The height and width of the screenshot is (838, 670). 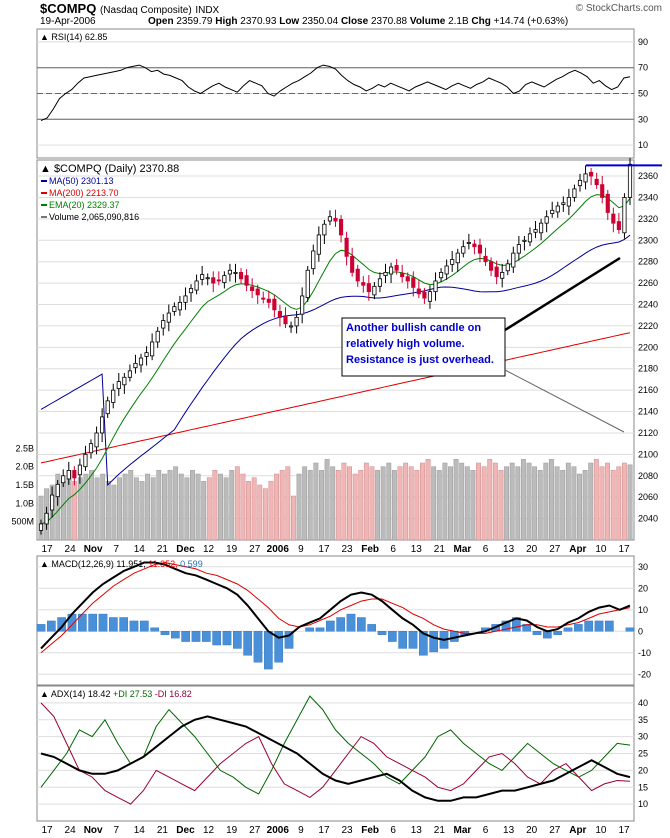 I want to click on x-axis-label-bottom: 14, so click(x=140, y=830).